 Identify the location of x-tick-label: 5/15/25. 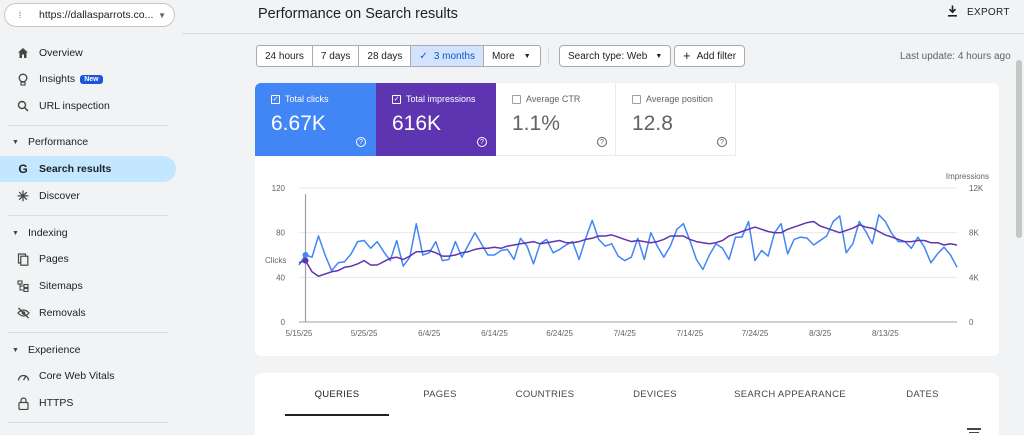
(299, 333).